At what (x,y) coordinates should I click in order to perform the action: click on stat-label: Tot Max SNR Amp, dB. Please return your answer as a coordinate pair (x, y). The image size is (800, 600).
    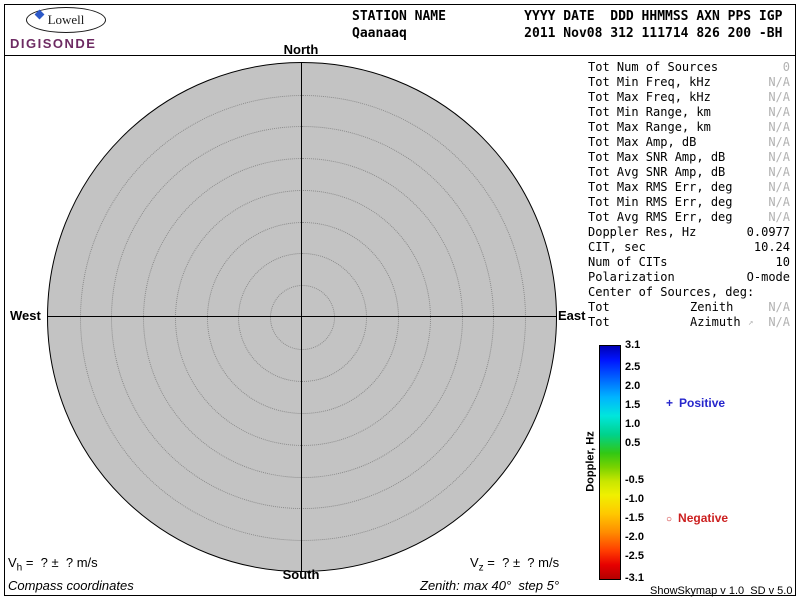
    Looking at the image, I should click on (657, 157).